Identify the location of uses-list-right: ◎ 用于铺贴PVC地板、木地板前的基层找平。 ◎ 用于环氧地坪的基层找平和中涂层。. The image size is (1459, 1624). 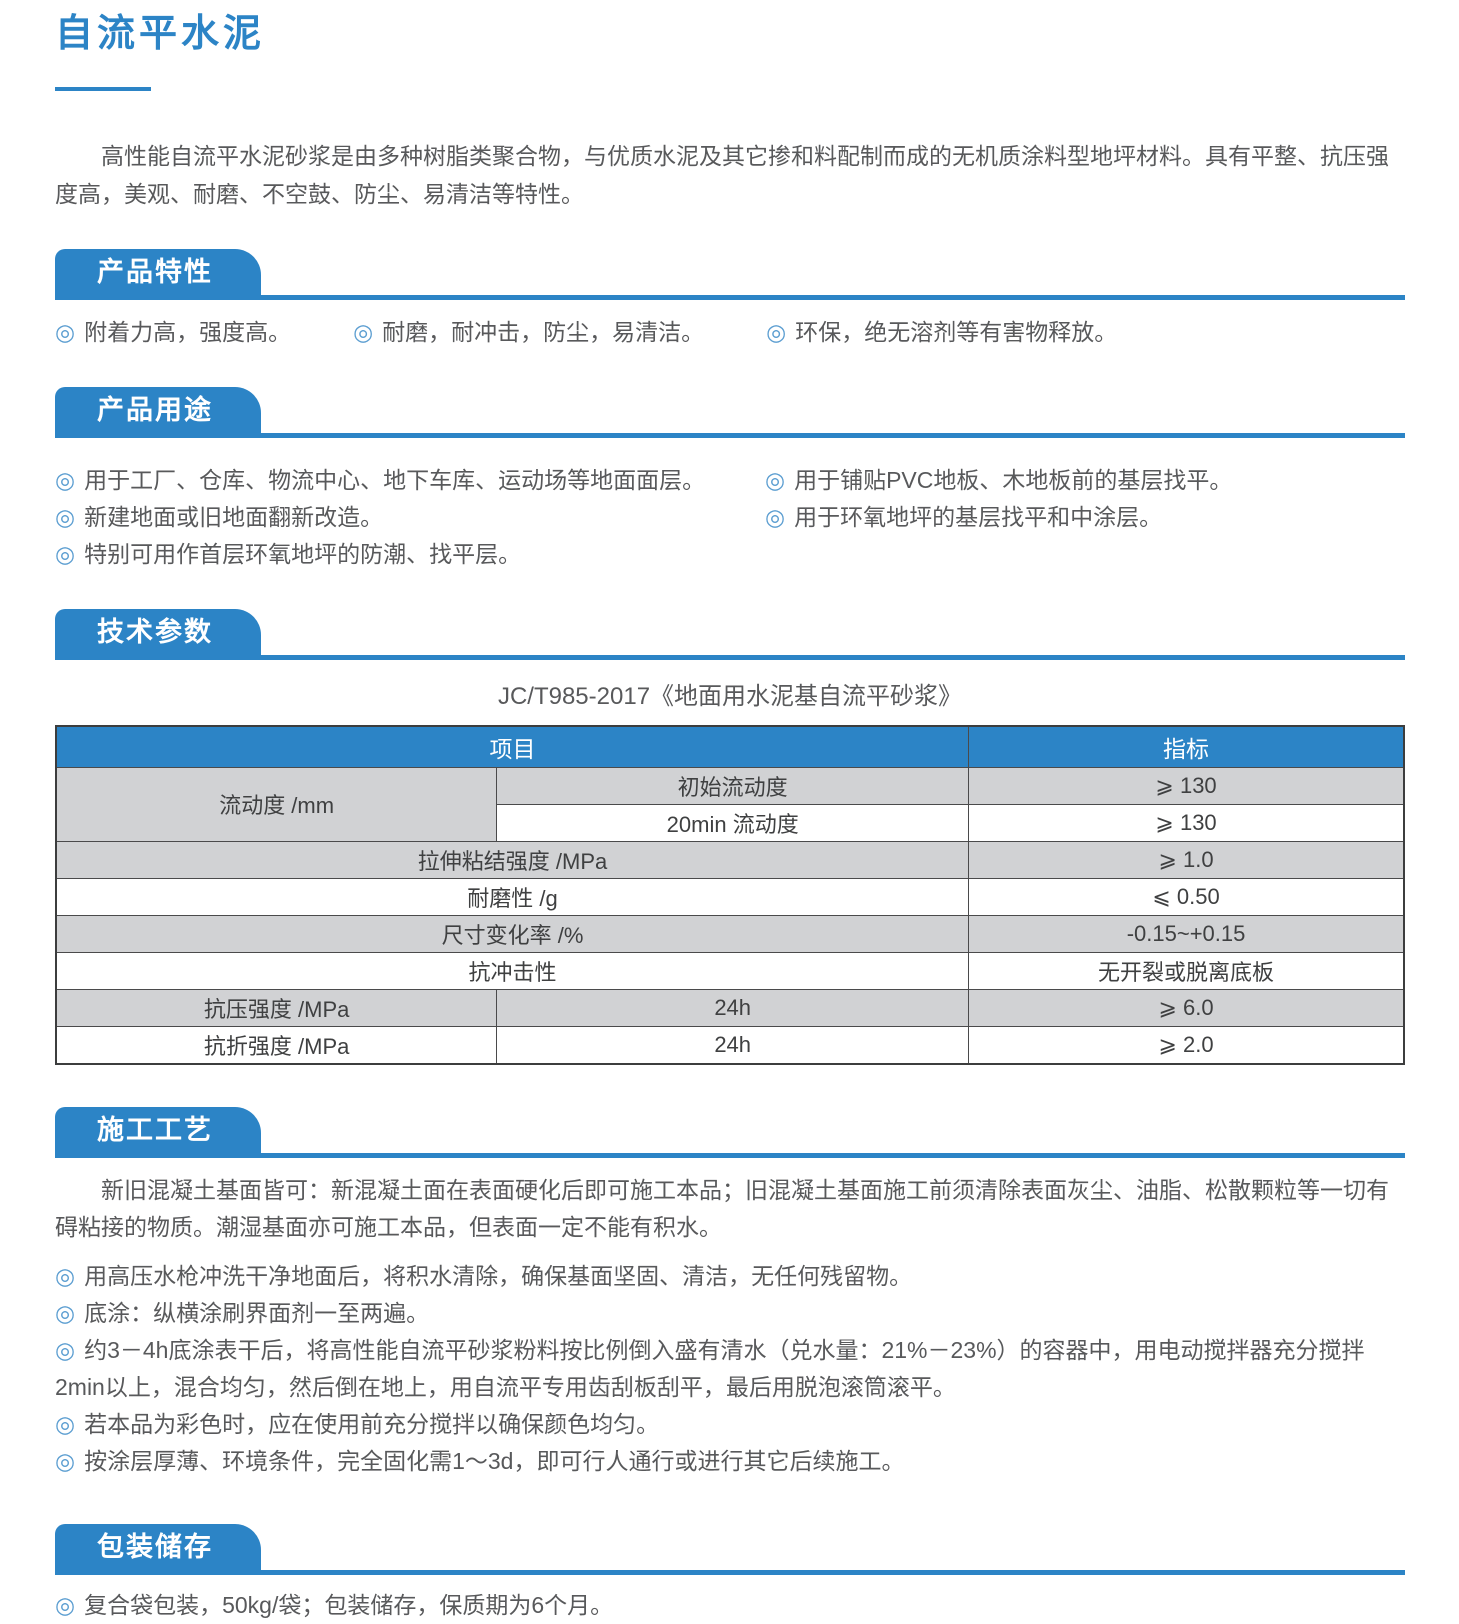
(1085, 517).